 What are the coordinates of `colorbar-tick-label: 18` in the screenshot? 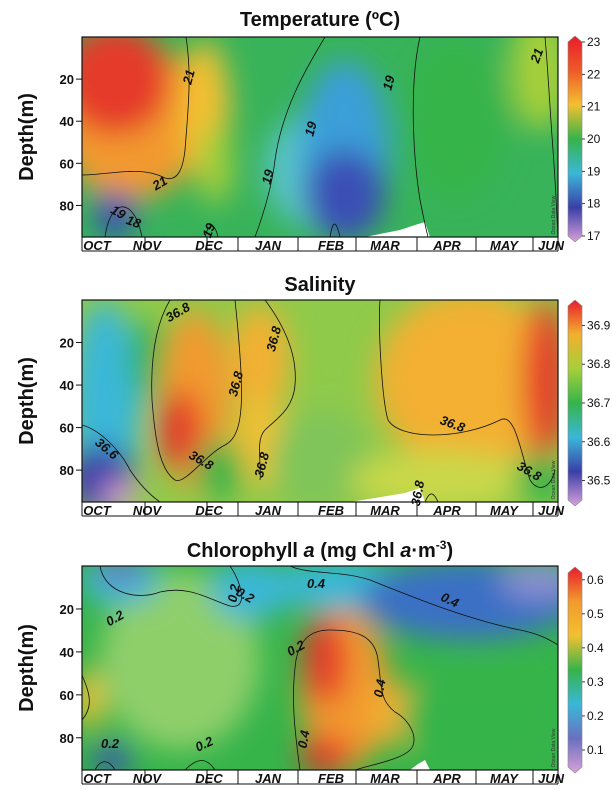 It's located at (594, 204).